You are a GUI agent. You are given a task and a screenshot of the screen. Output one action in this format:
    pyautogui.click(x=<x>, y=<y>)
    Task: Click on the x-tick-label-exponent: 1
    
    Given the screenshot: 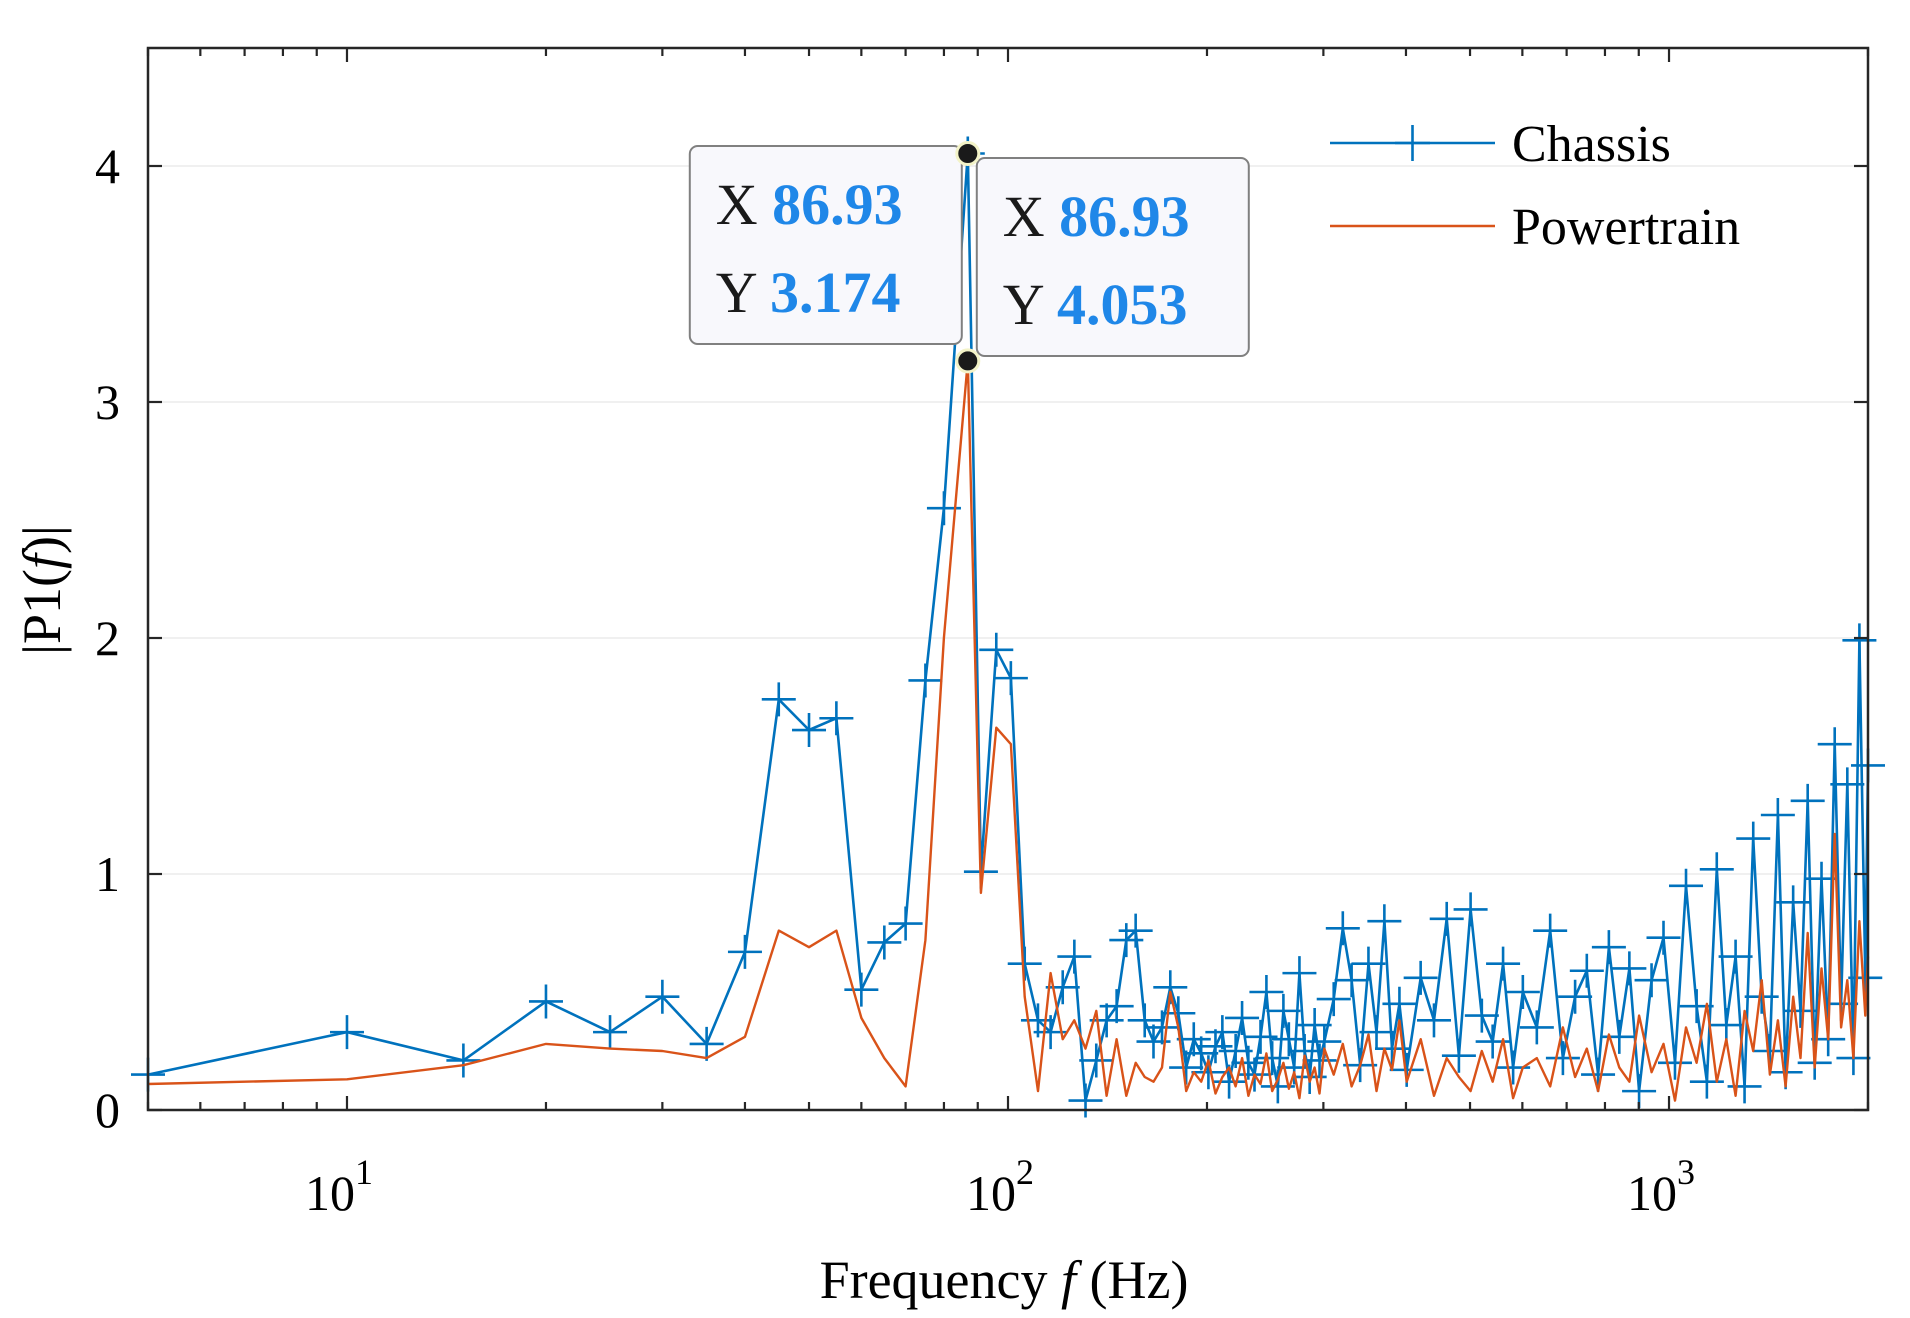 What is the action you would take?
    pyautogui.click(x=364, y=1172)
    